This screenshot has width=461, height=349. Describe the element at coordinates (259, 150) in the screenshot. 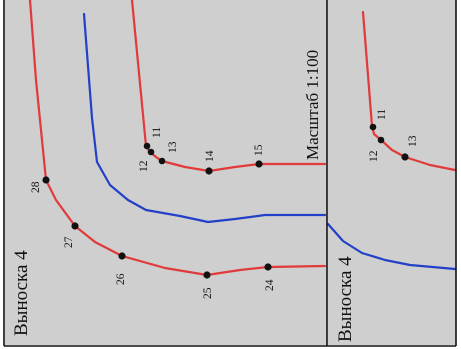

I see `label-point-15: 15` at that location.